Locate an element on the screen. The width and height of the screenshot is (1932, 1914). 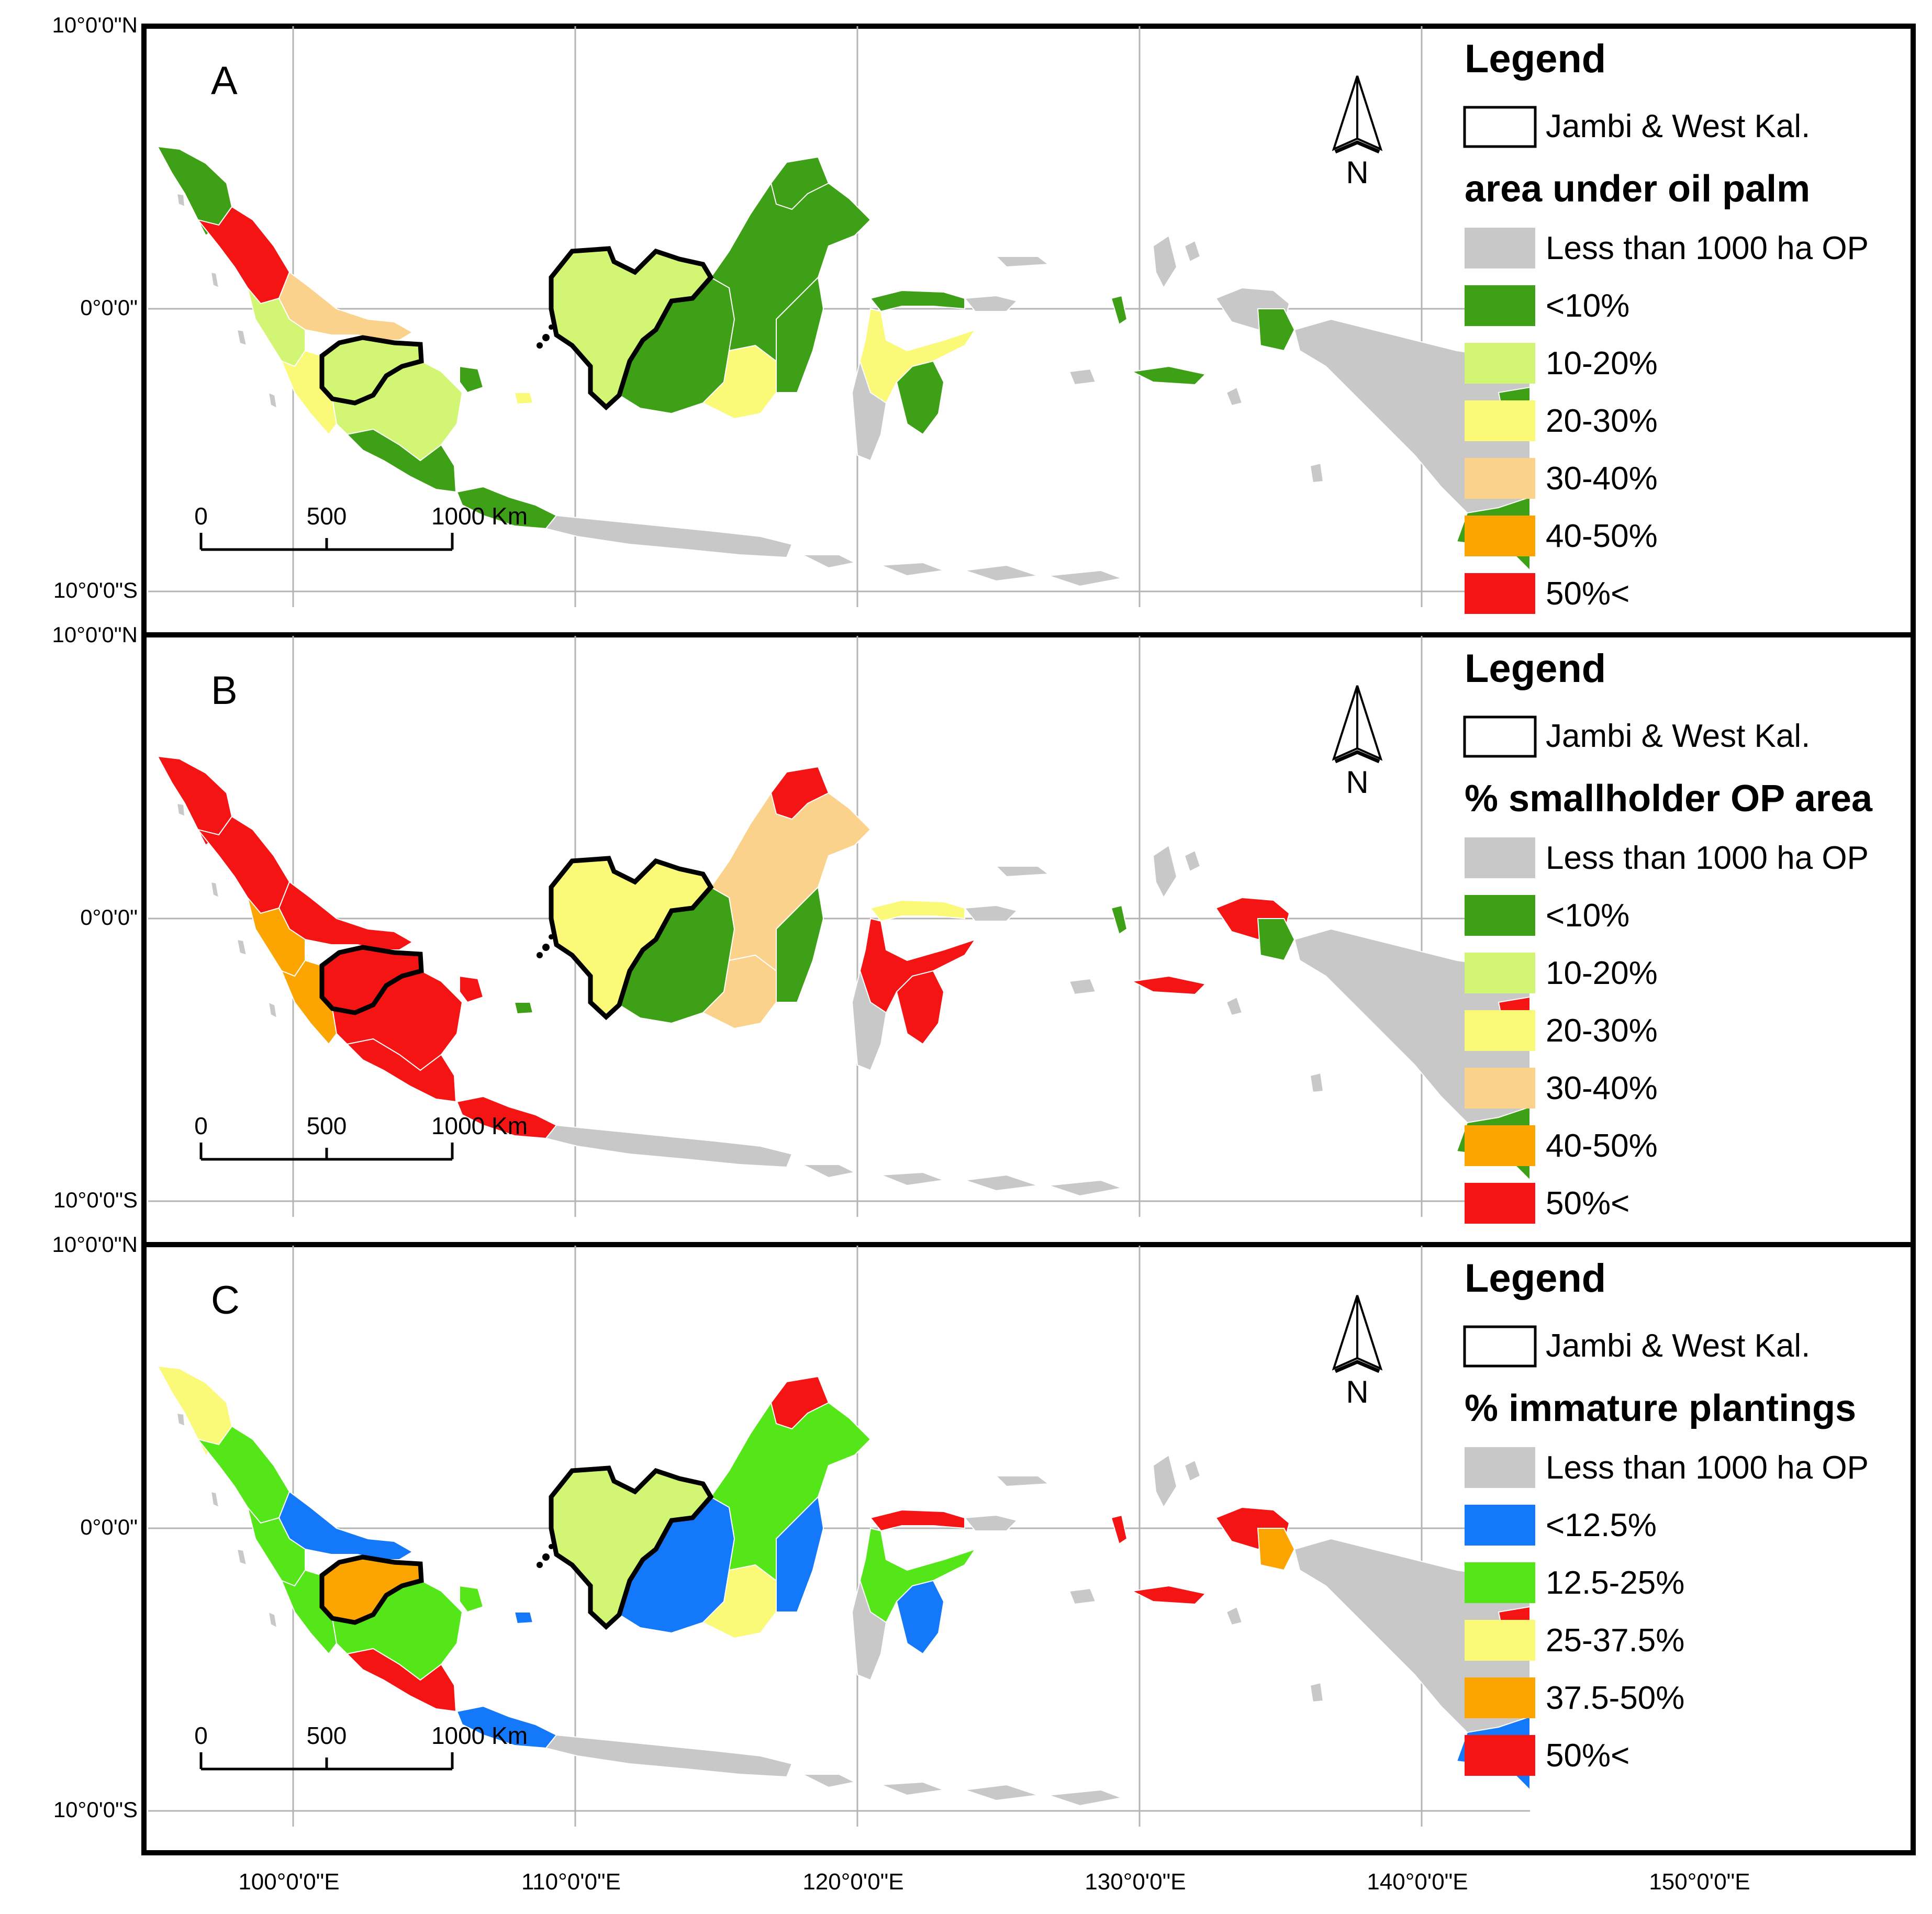
lon-label-140e: 140°0'0"E is located at coordinates (1417, 1882).